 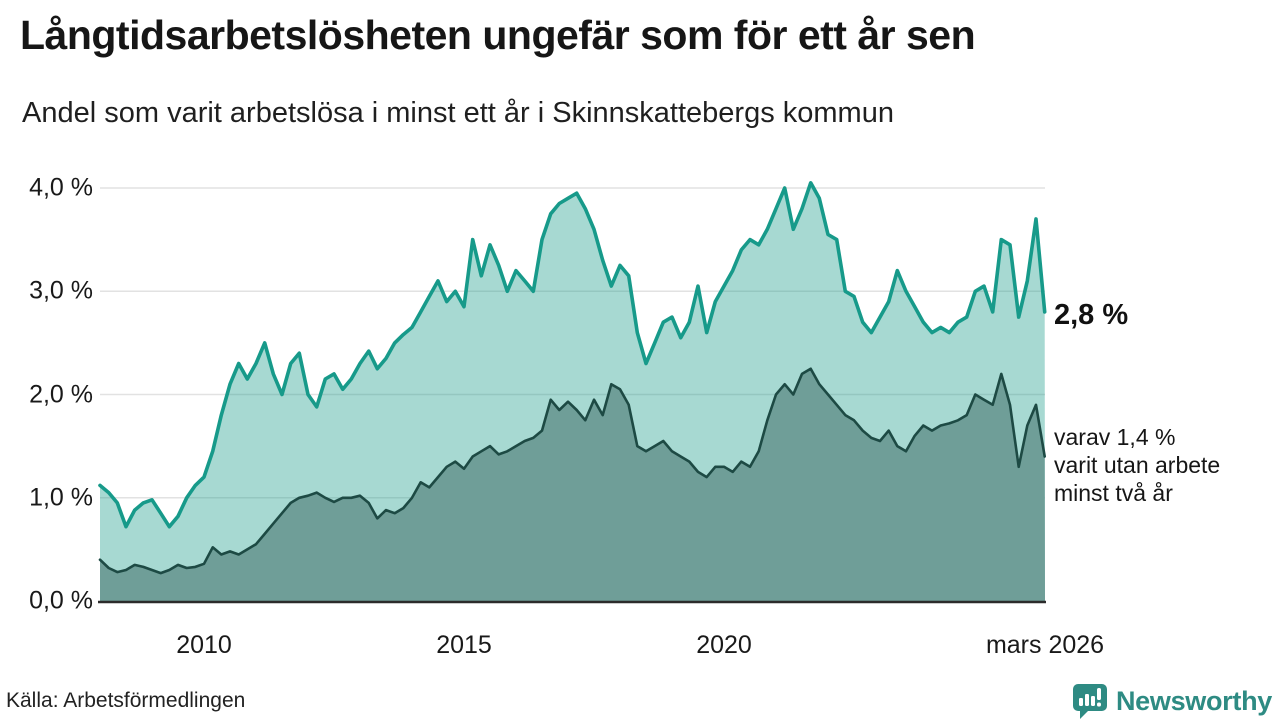 What do you see at coordinates (61, 290) in the screenshot?
I see `y-tick-label: 3,0 %` at bounding box center [61, 290].